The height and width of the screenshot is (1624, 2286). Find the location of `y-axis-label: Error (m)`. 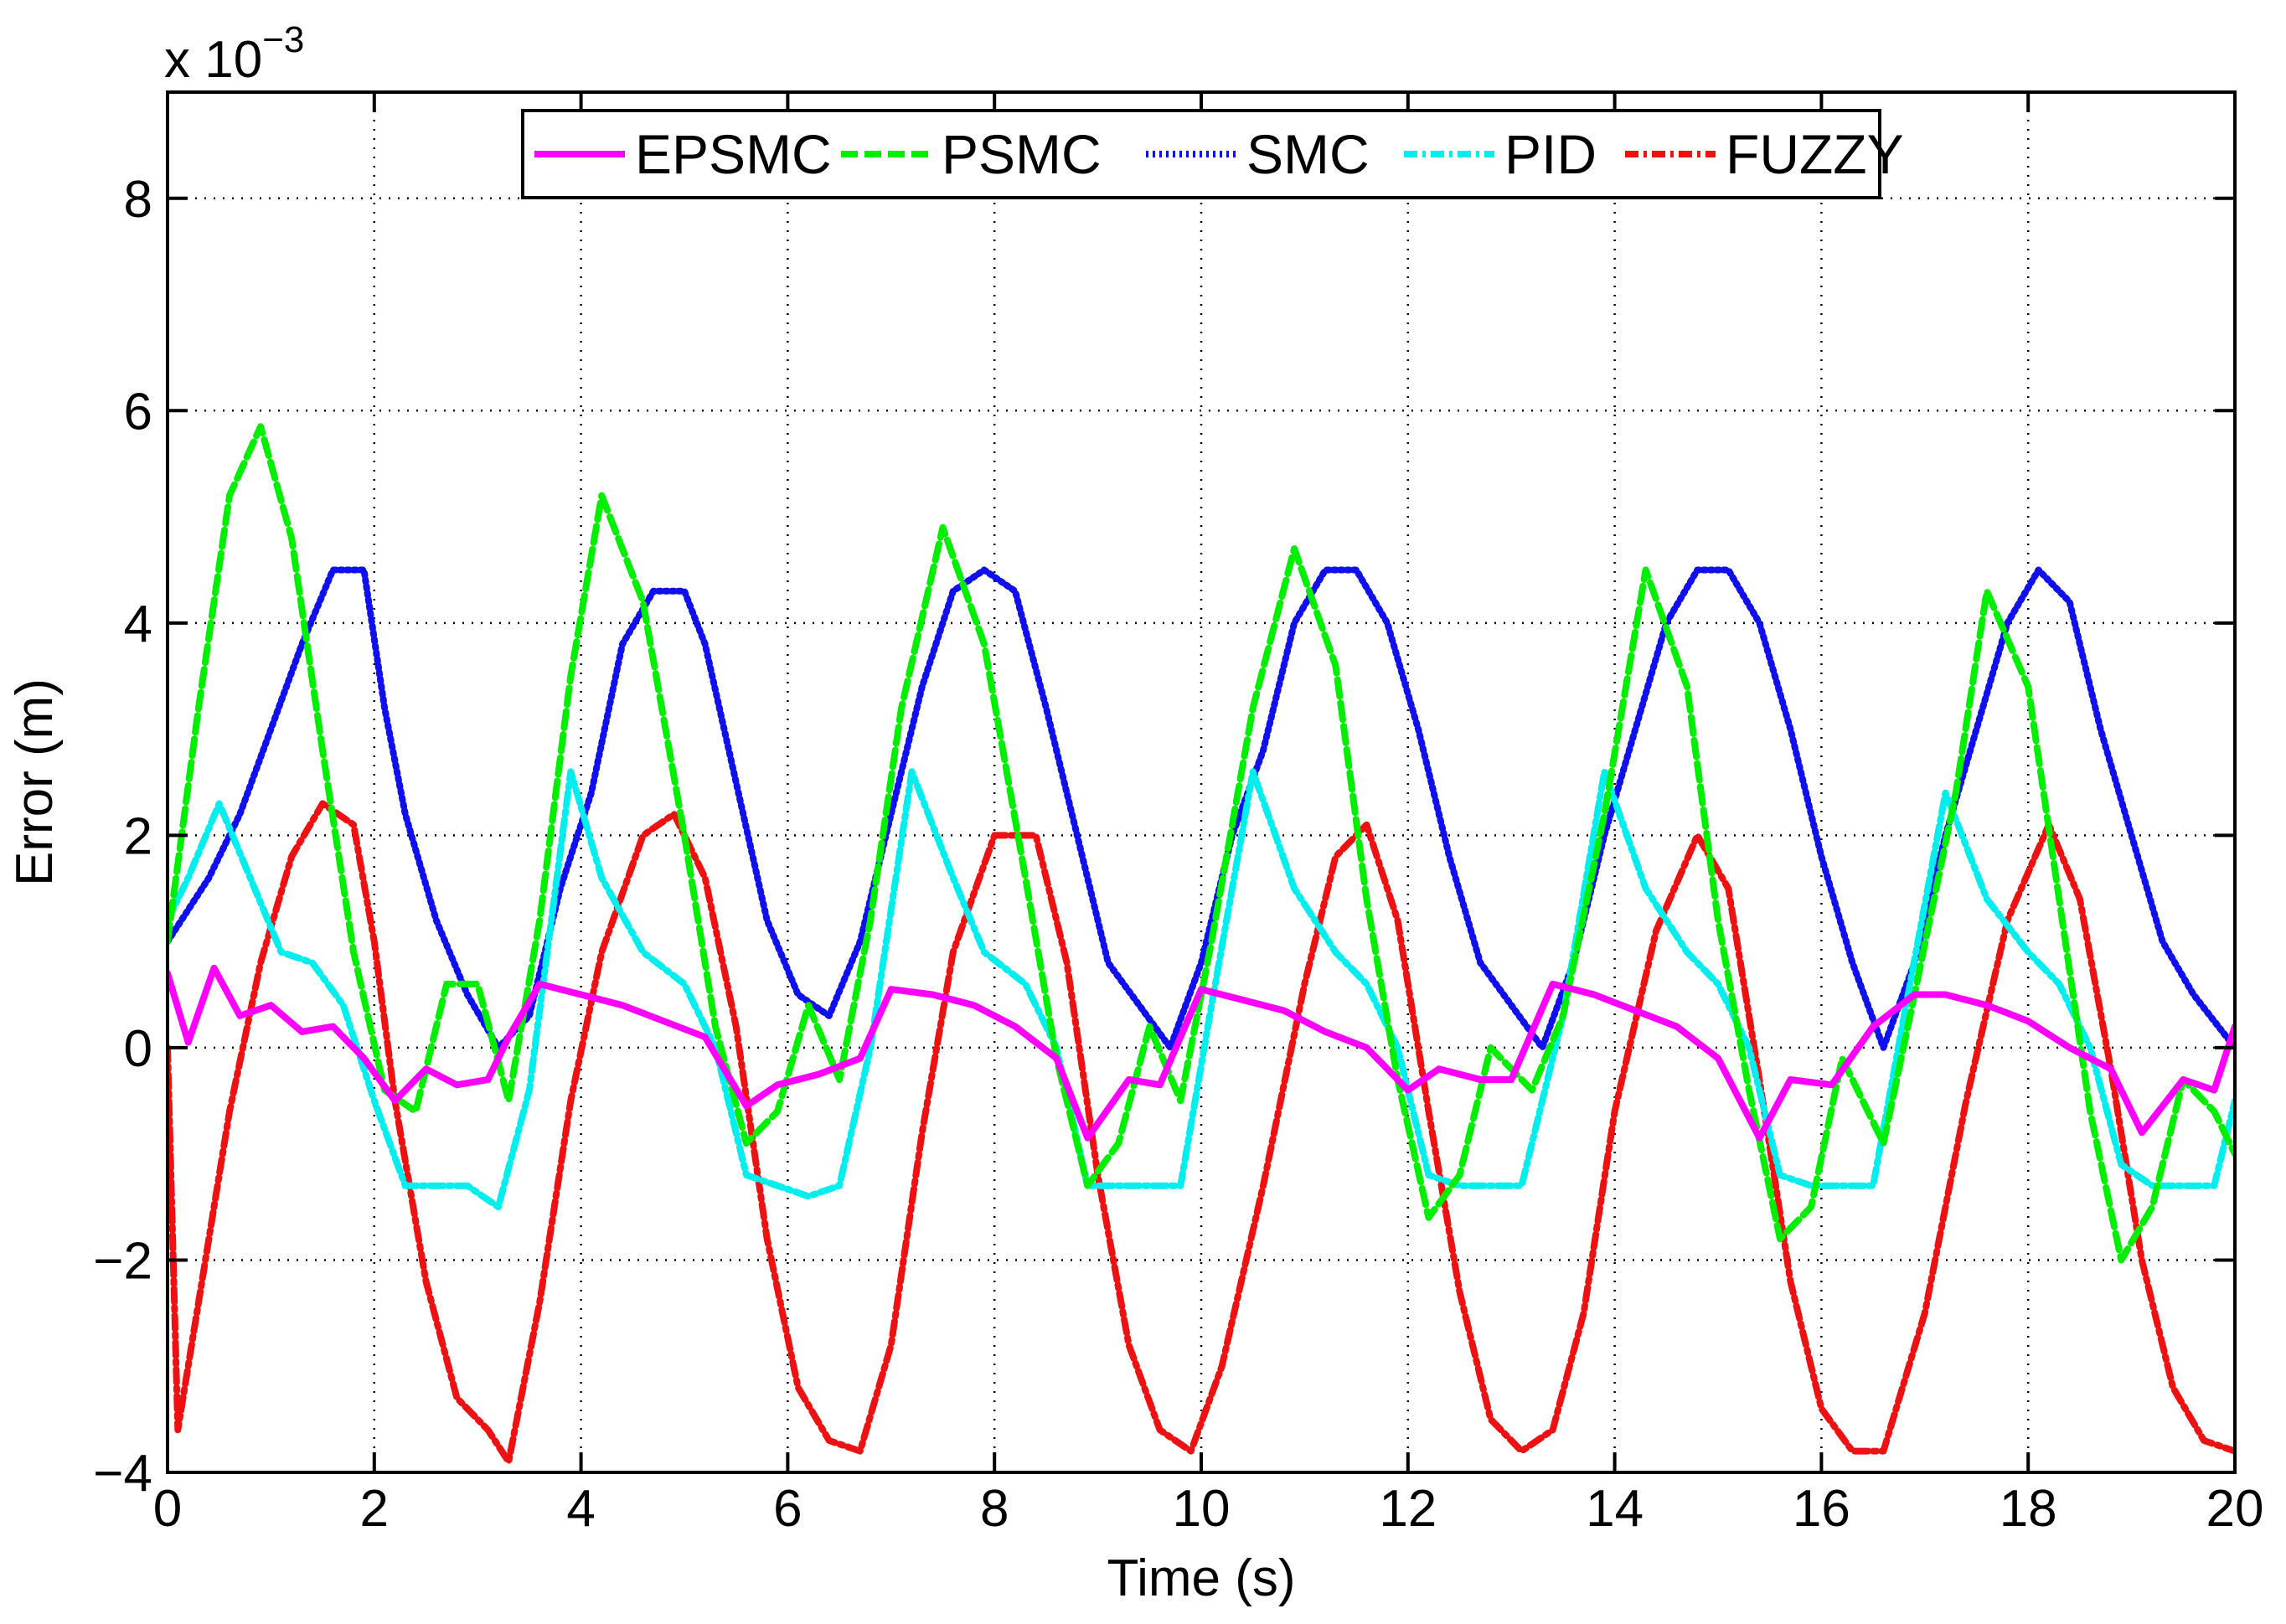

y-axis-label: Error (m) is located at coordinates (35, 782).